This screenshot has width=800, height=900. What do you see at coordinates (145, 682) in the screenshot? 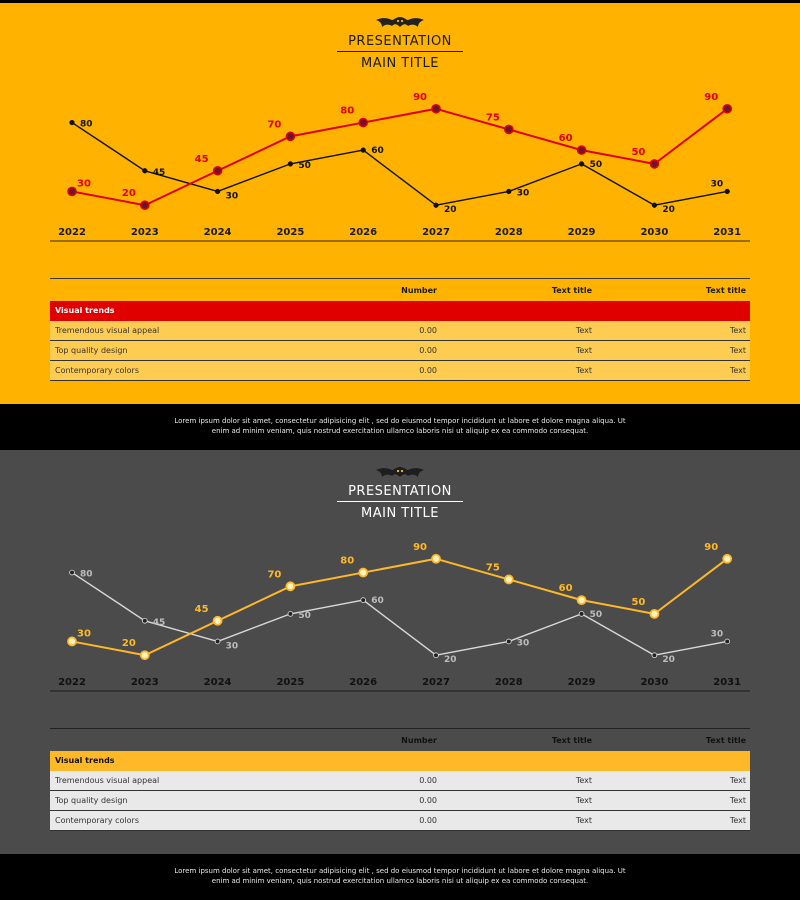
I see `x-tick-label: 2023` at bounding box center [145, 682].